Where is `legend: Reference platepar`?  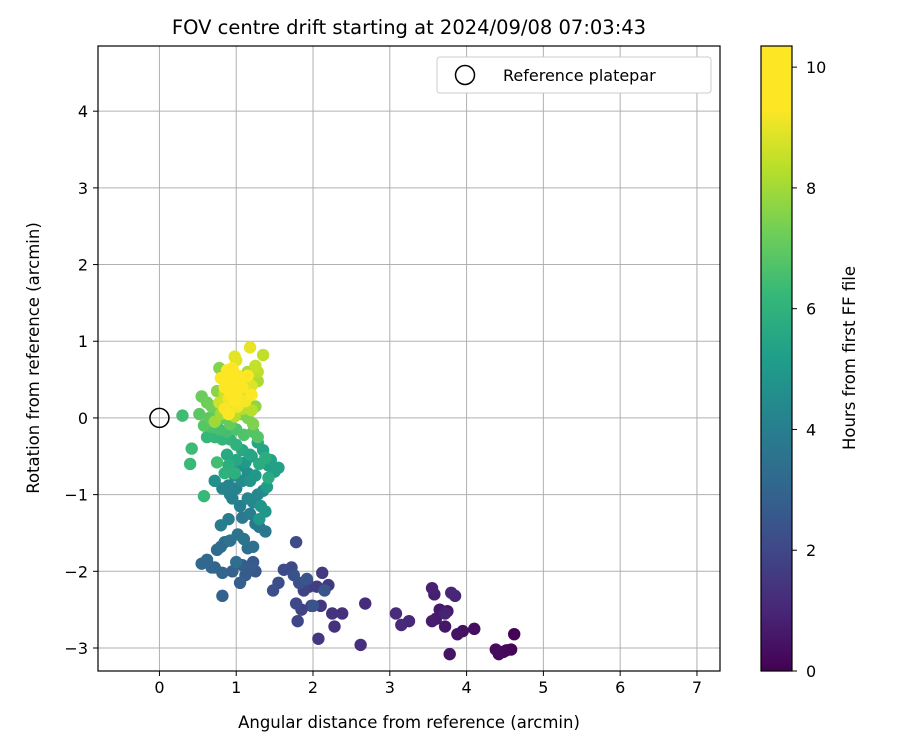
legend: Reference platepar is located at coordinates (574, 75).